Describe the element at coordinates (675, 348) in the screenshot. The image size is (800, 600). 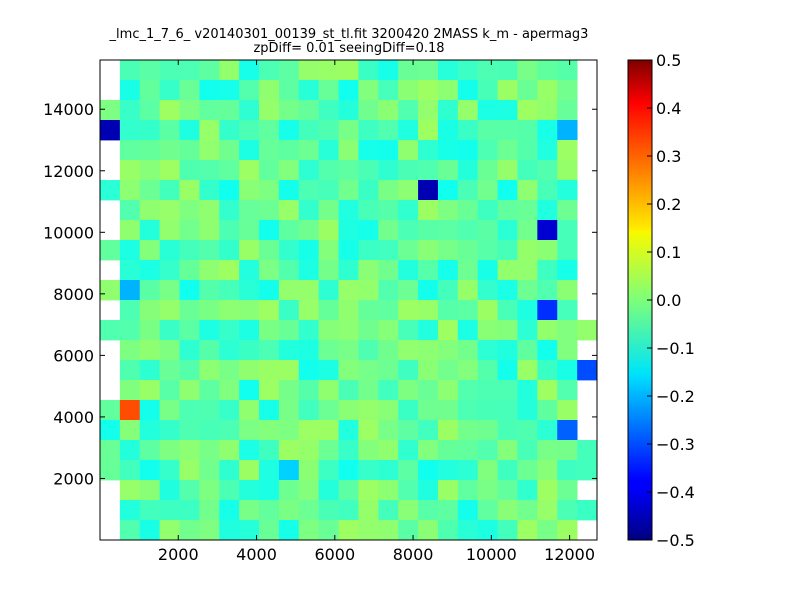
I see `colorbar-tick-label: −0.1` at that location.